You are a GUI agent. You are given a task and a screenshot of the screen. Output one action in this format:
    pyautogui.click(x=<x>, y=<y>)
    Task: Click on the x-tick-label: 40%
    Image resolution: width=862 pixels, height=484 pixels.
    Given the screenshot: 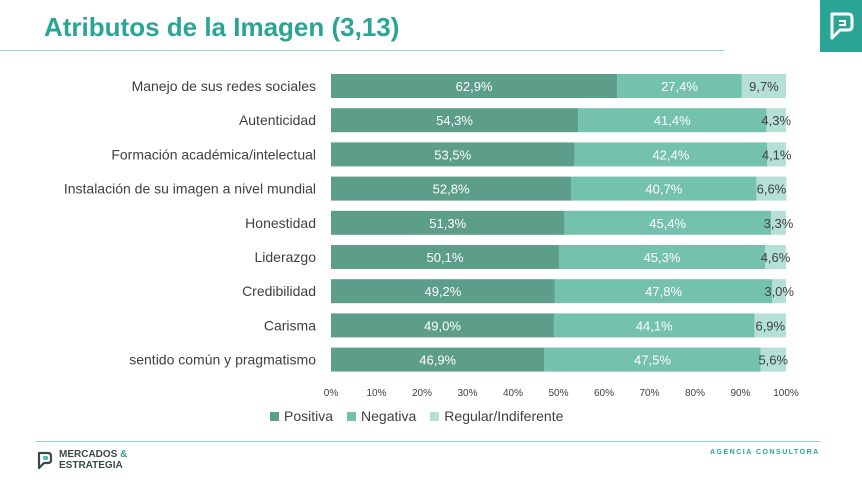 What is the action you would take?
    pyautogui.click(x=513, y=393)
    